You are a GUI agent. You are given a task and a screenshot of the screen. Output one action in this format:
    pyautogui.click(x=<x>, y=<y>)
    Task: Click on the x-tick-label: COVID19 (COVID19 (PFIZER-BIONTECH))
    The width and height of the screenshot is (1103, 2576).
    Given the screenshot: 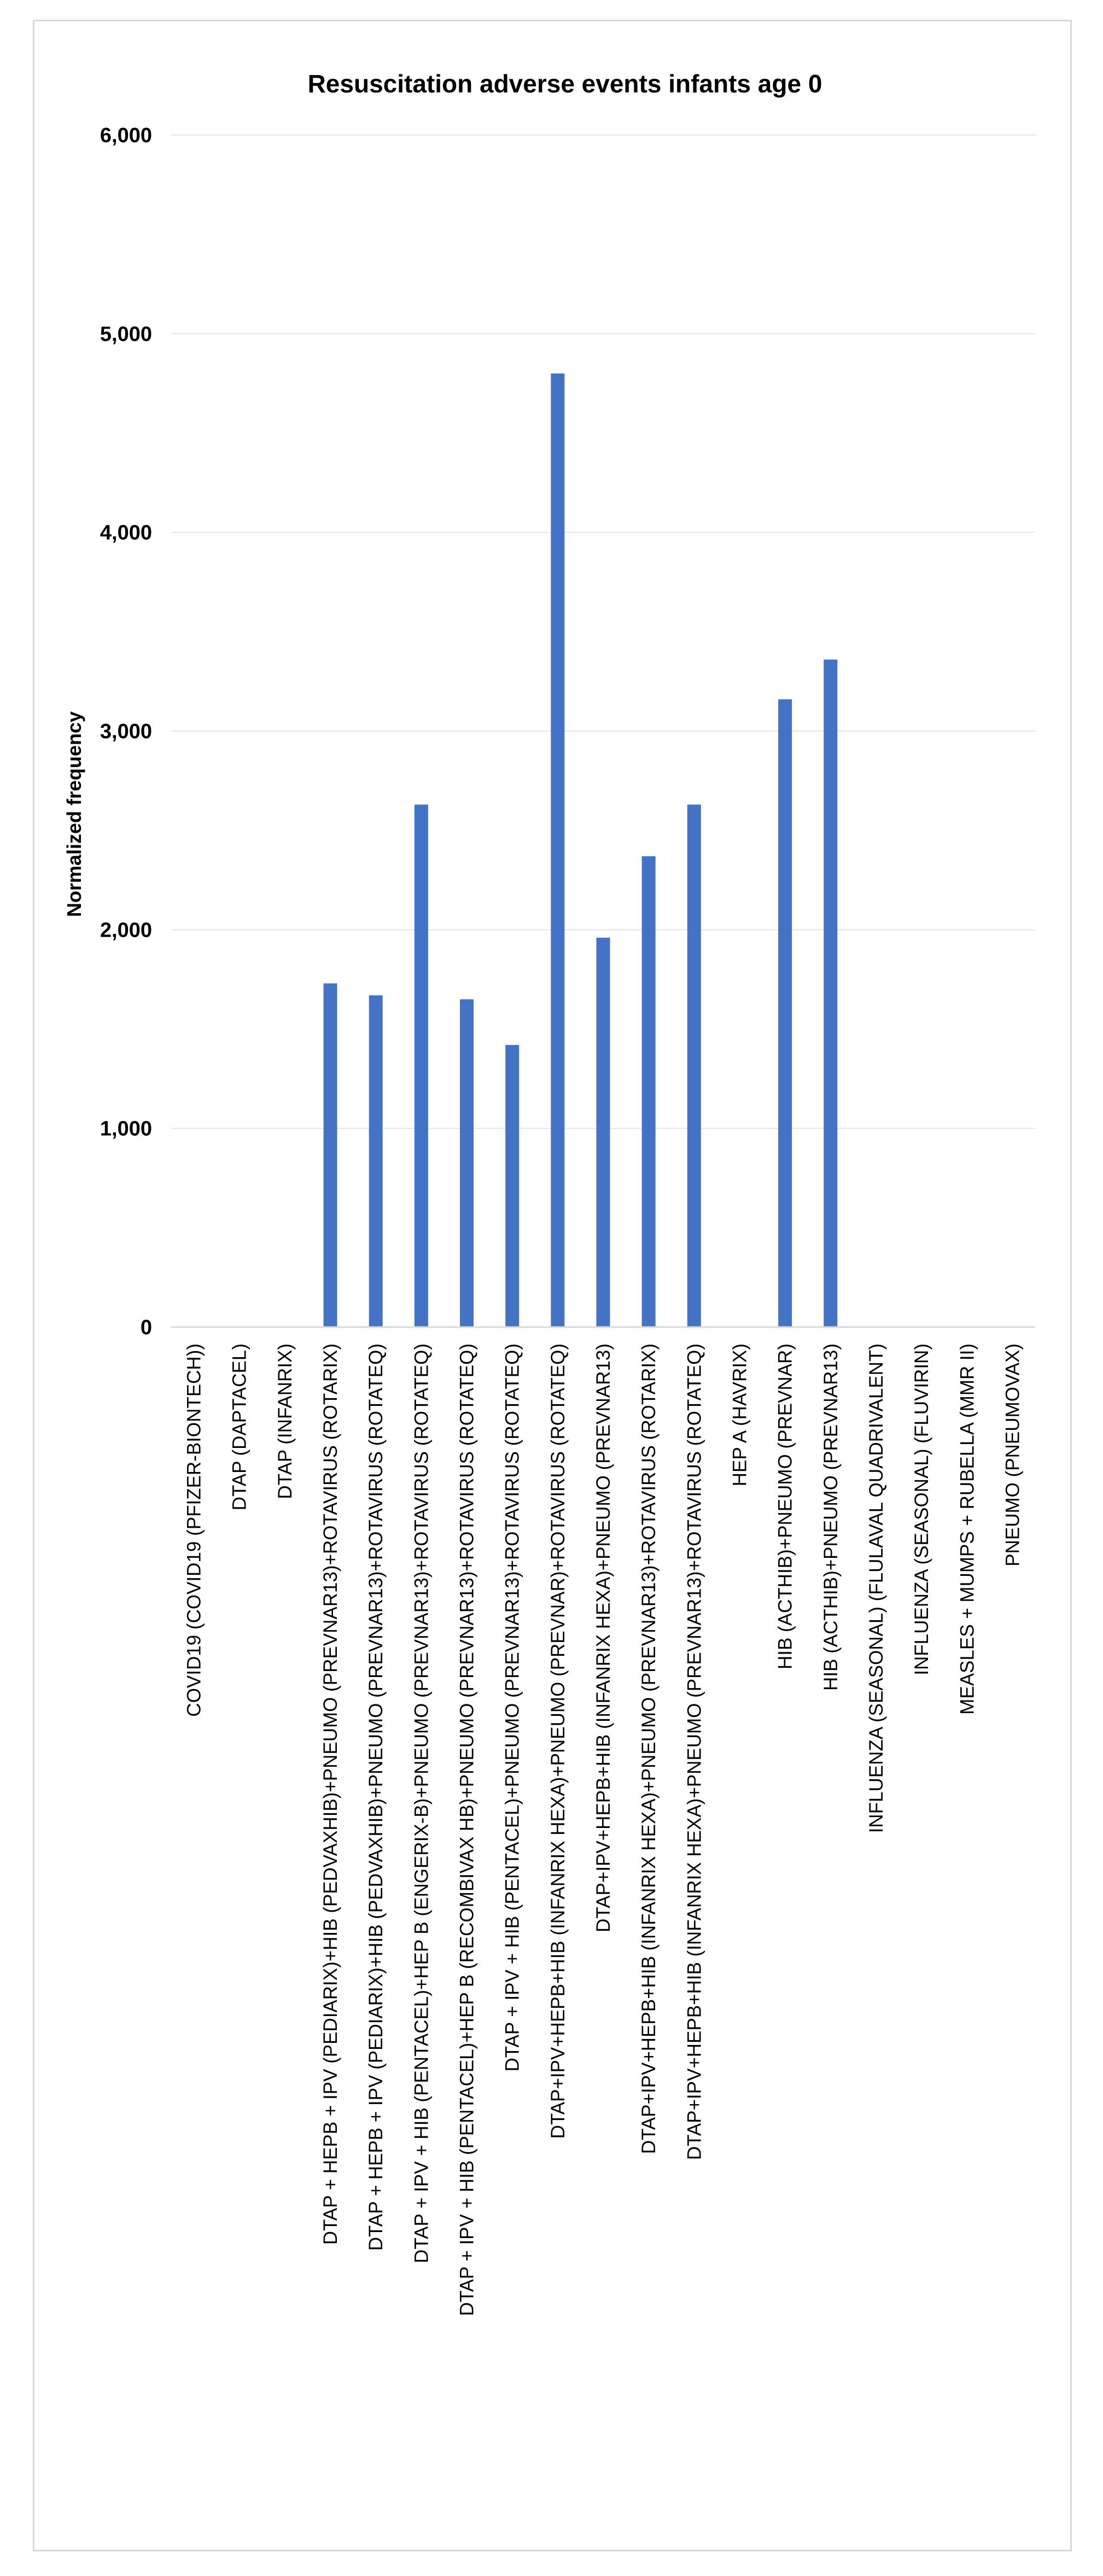 What is the action you would take?
    pyautogui.click(x=194, y=1530)
    